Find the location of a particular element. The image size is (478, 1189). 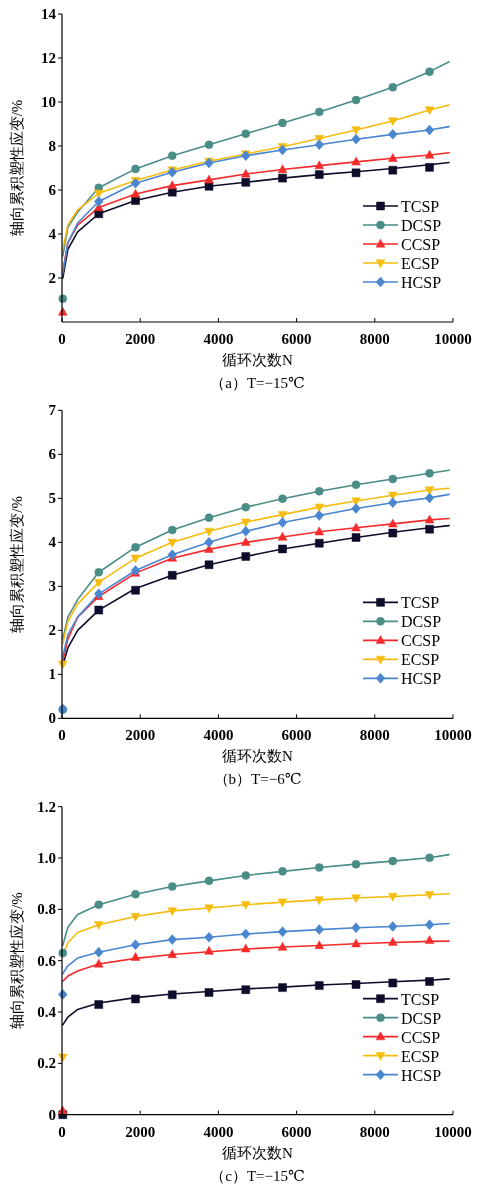

y-tick-label: 0.8 is located at coordinates (46, 909).